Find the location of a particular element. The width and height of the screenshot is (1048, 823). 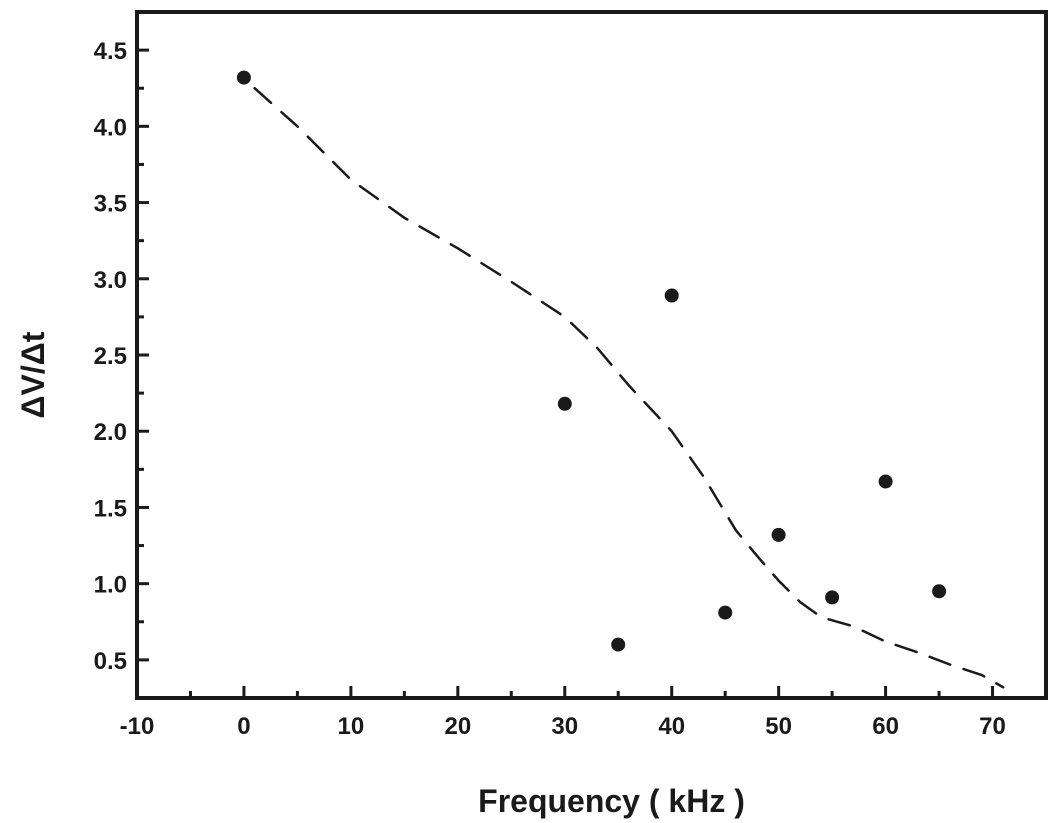

y-tick-label: 3.0 is located at coordinates (110, 280).